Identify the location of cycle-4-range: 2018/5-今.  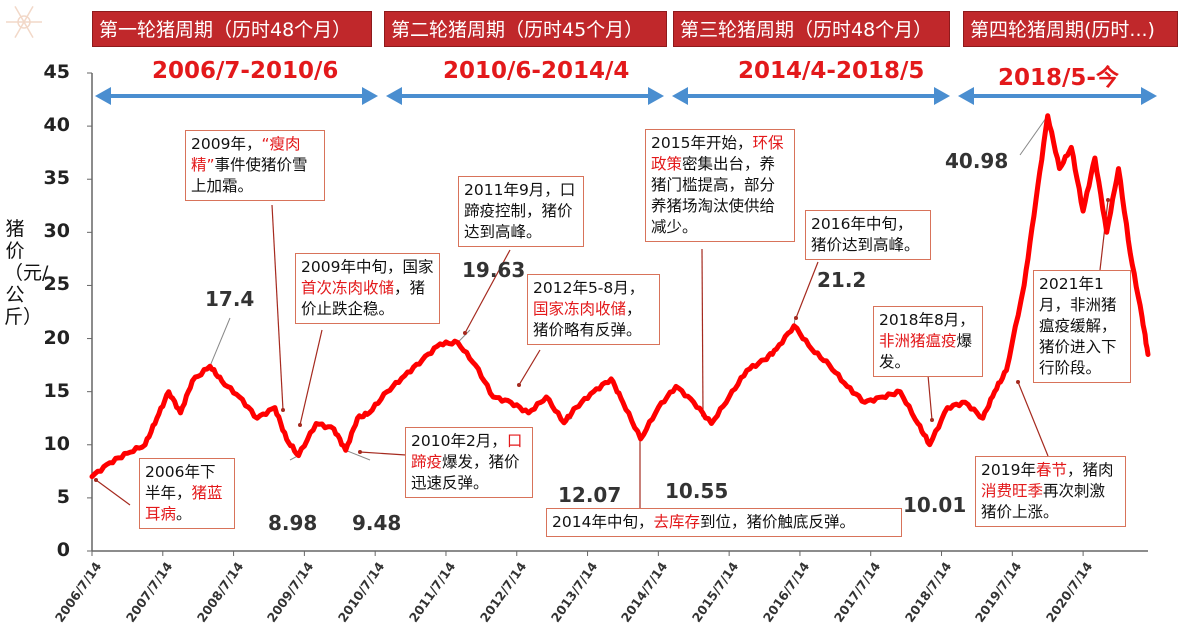
(1058, 78).